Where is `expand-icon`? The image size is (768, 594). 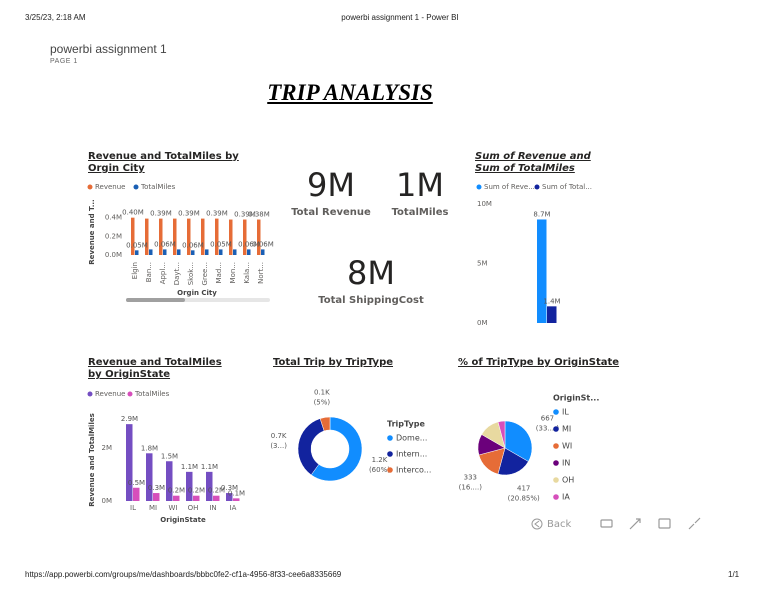 expand-icon is located at coordinates (635, 524).